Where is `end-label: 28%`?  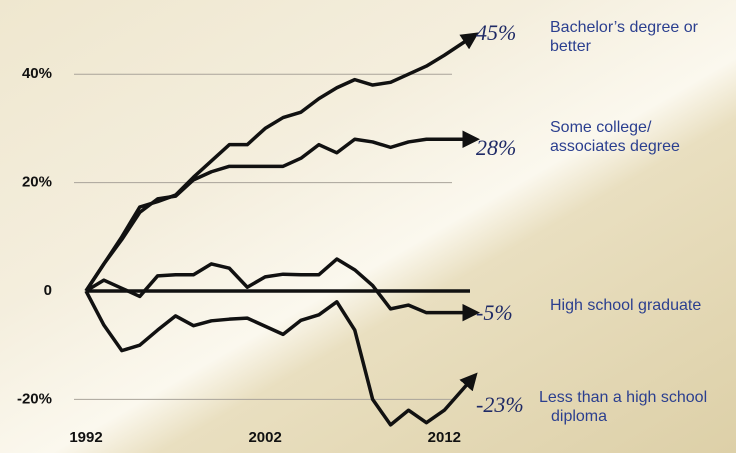 end-label: 28% is located at coordinates (496, 147).